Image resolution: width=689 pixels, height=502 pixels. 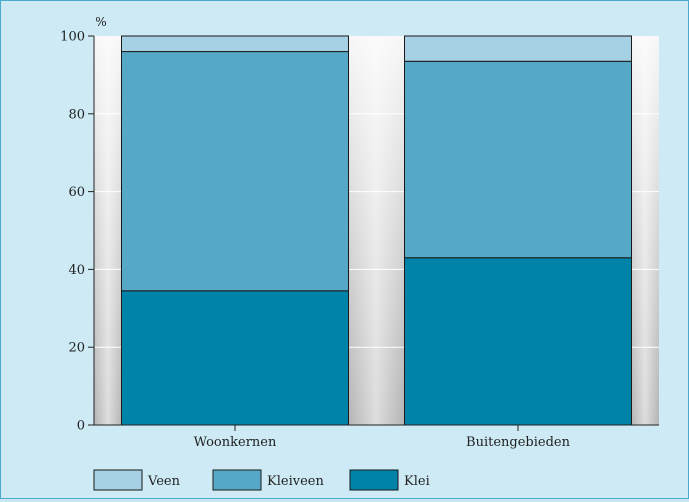 What do you see at coordinates (518, 159) in the screenshot?
I see `bar-kleiveen-buitengebieden` at bounding box center [518, 159].